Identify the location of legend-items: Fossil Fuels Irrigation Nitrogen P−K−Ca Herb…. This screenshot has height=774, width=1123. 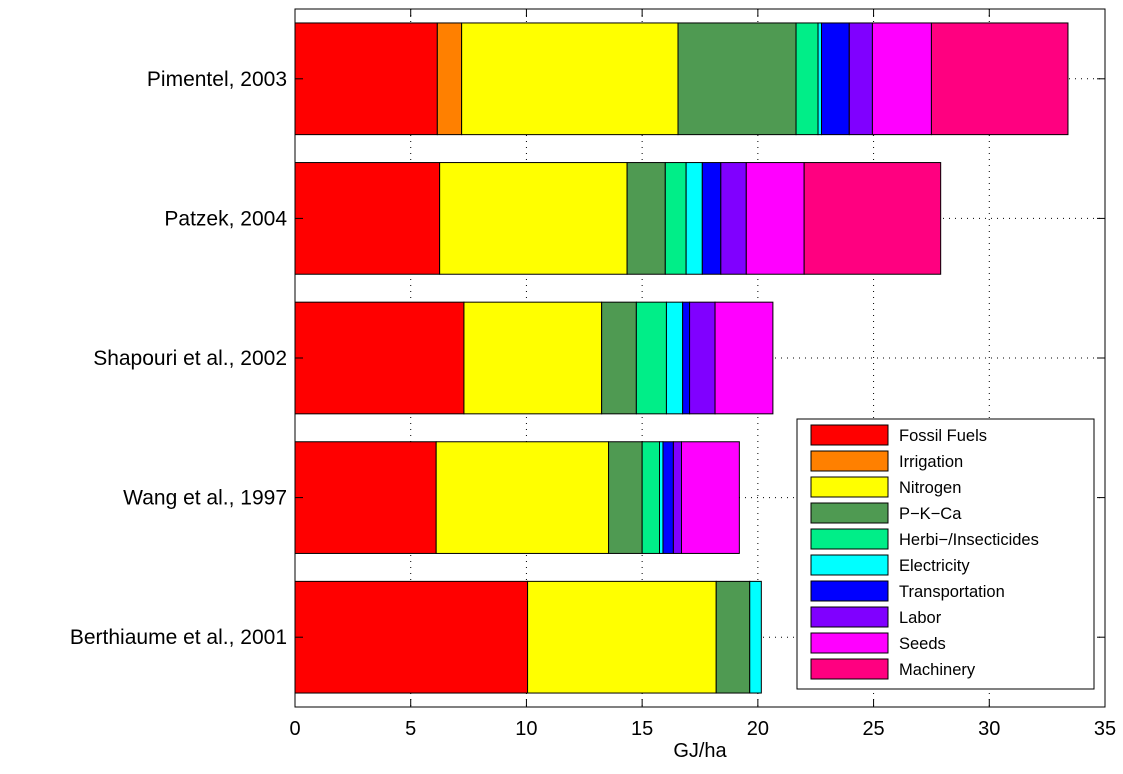
(924, 552).